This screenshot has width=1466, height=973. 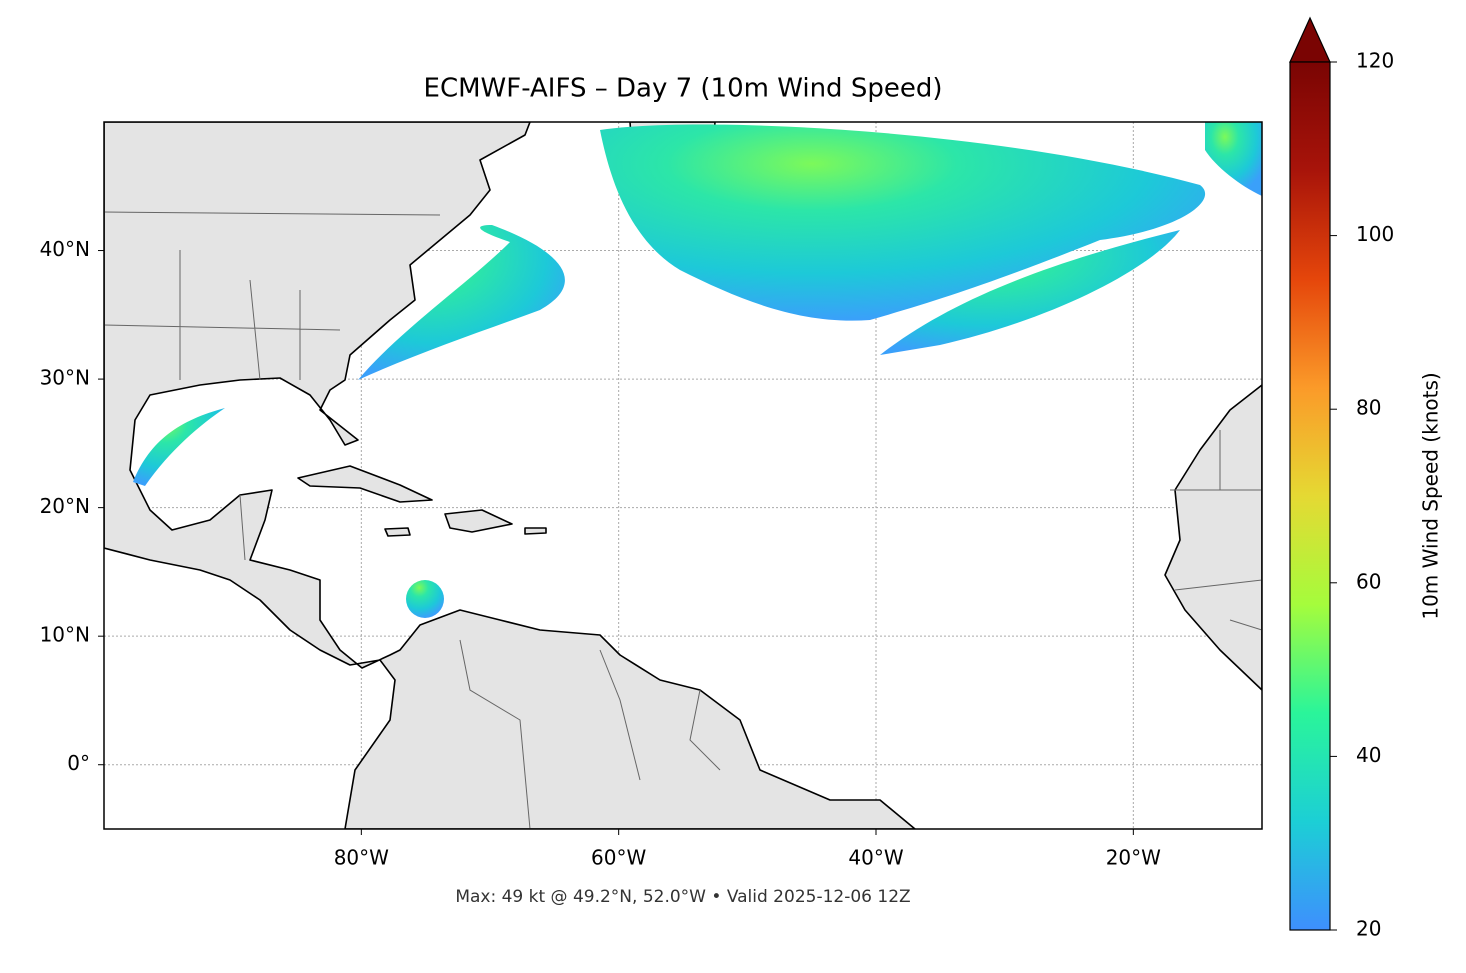 I want to click on colorbar-tick-label: 120, so click(x=1375, y=61).